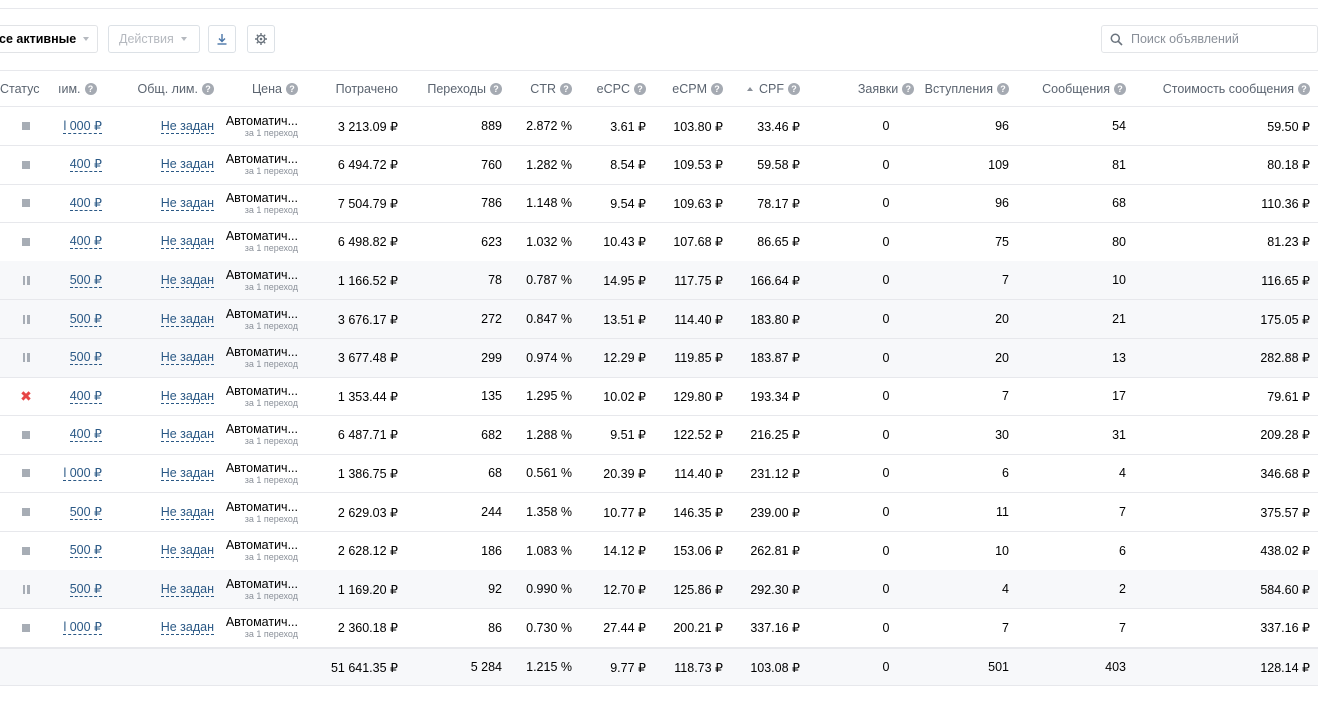 The width and height of the screenshot is (1340, 704). I want to click on ecpc-cell: 13.51 ₽, so click(624, 319).